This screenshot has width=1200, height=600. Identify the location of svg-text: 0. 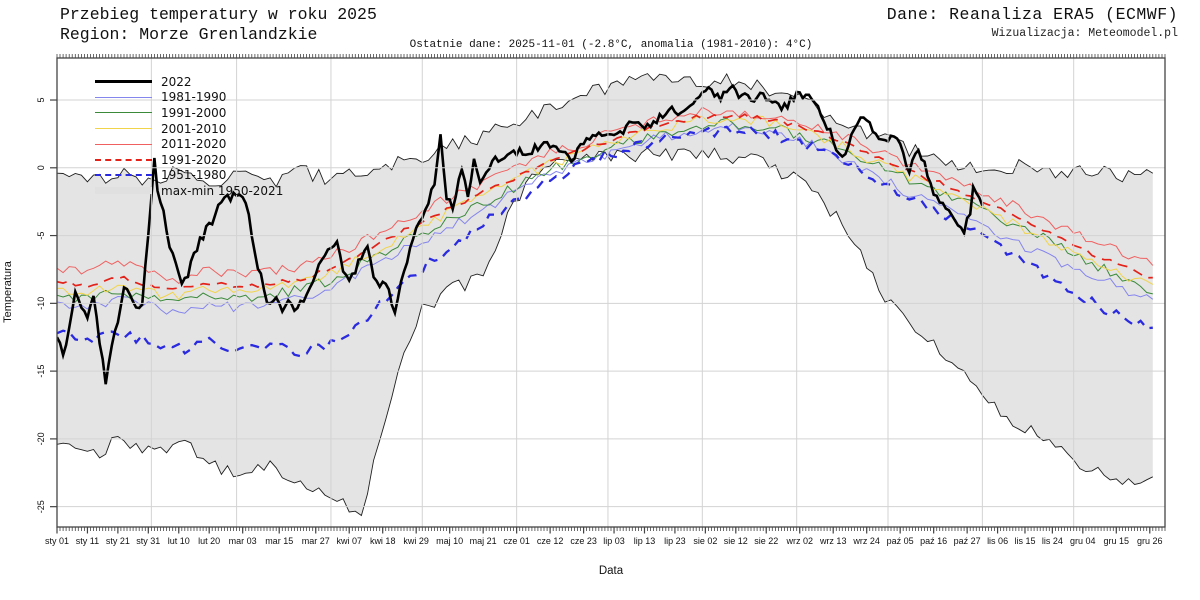
(41, 167).